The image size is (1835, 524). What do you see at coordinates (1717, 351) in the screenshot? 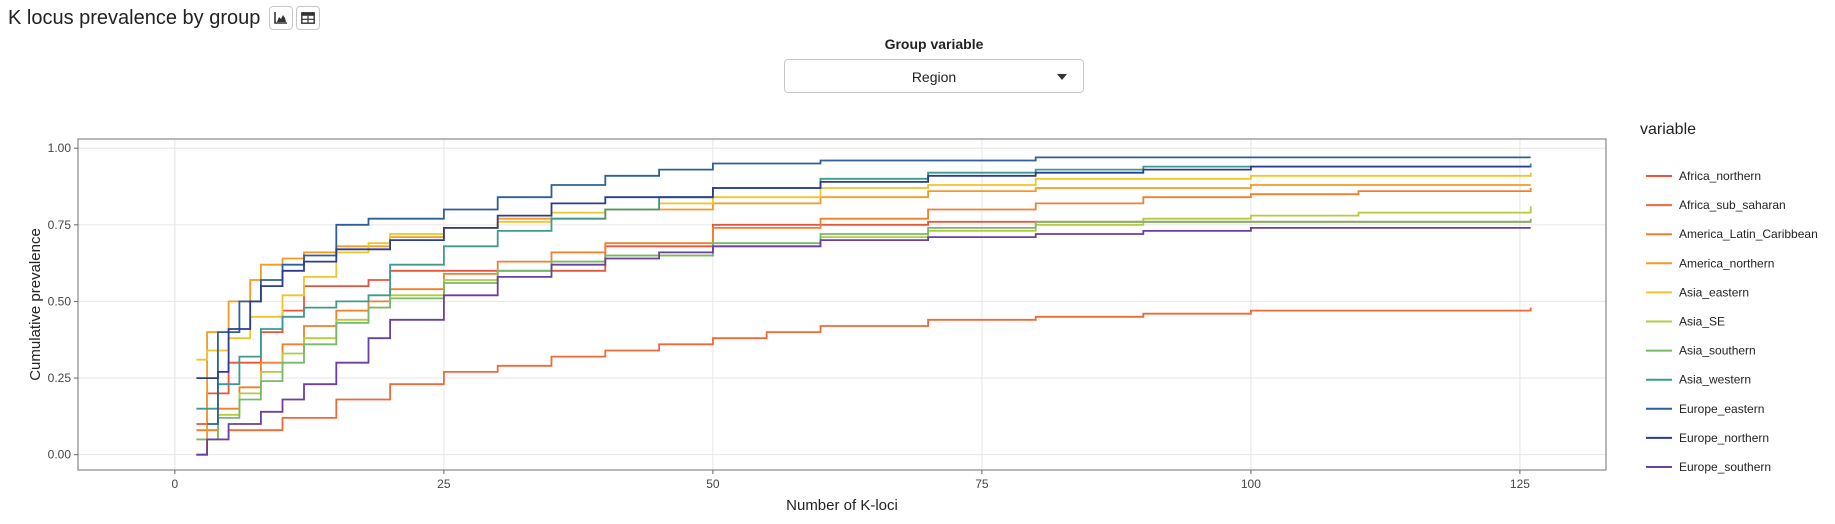
I see `legend-item-asia-southern: Asia_southern` at bounding box center [1717, 351].